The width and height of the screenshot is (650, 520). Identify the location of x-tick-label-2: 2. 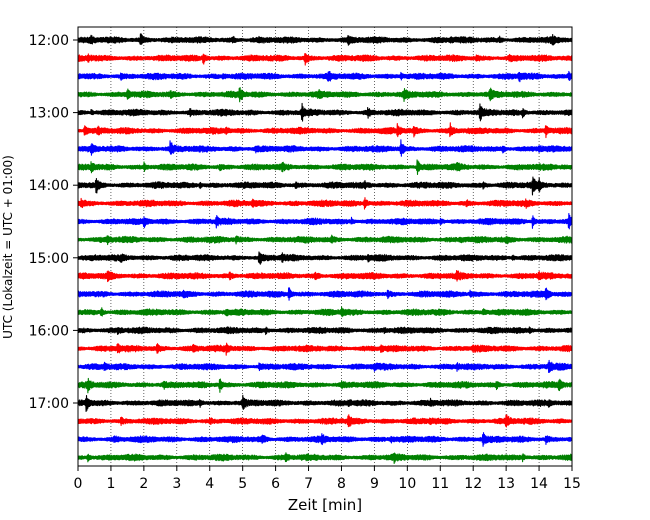
(143, 484).